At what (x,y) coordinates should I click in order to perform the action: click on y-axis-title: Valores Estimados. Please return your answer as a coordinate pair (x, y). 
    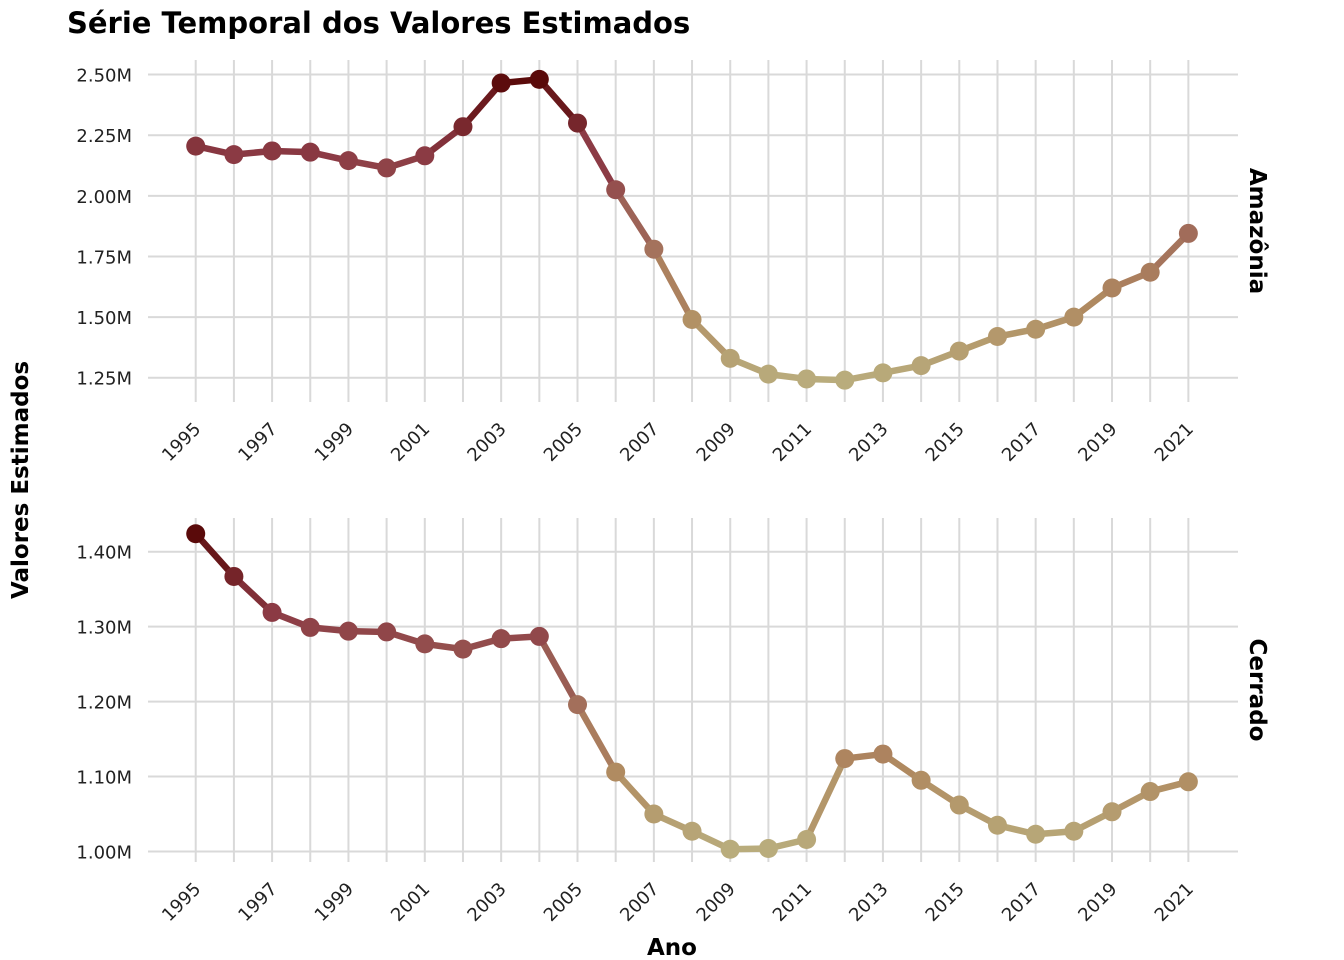
    Looking at the image, I should click on (21, 480).